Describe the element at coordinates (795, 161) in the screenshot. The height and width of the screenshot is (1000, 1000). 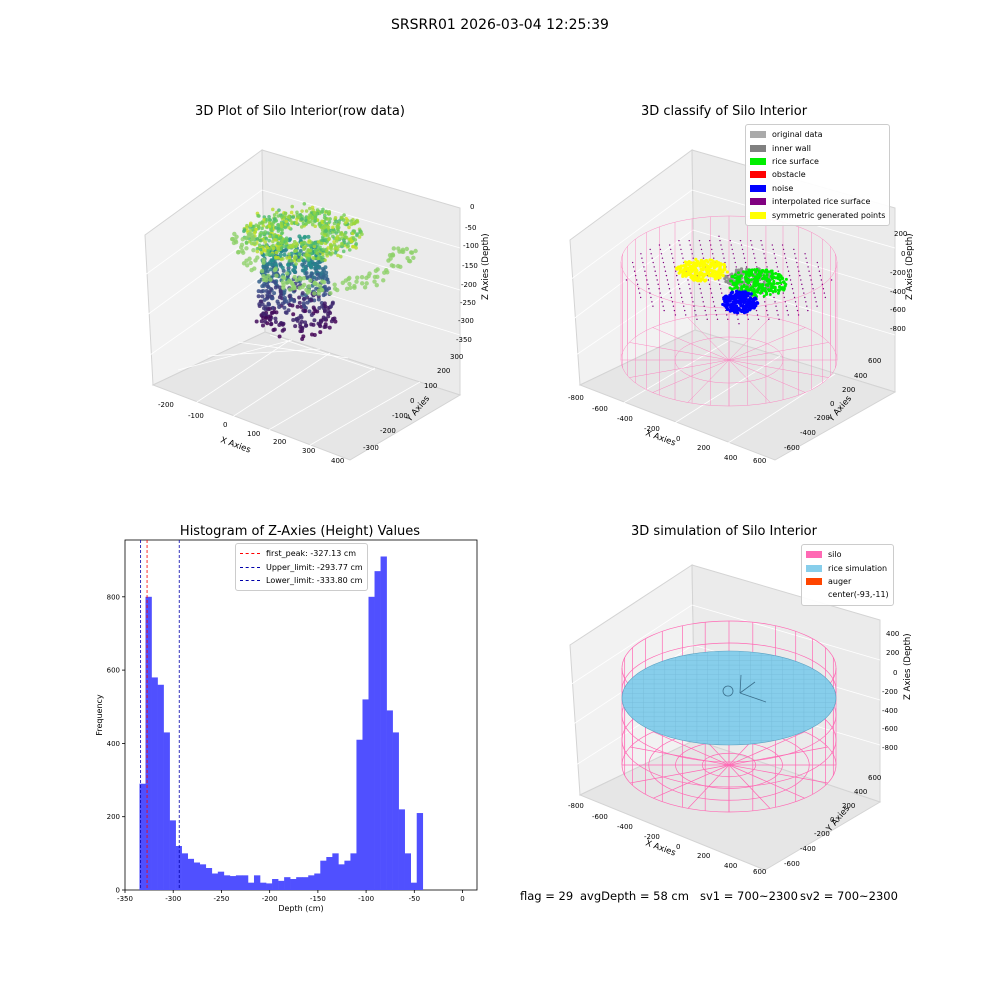
I see `legend-label: rice surface` at that location.